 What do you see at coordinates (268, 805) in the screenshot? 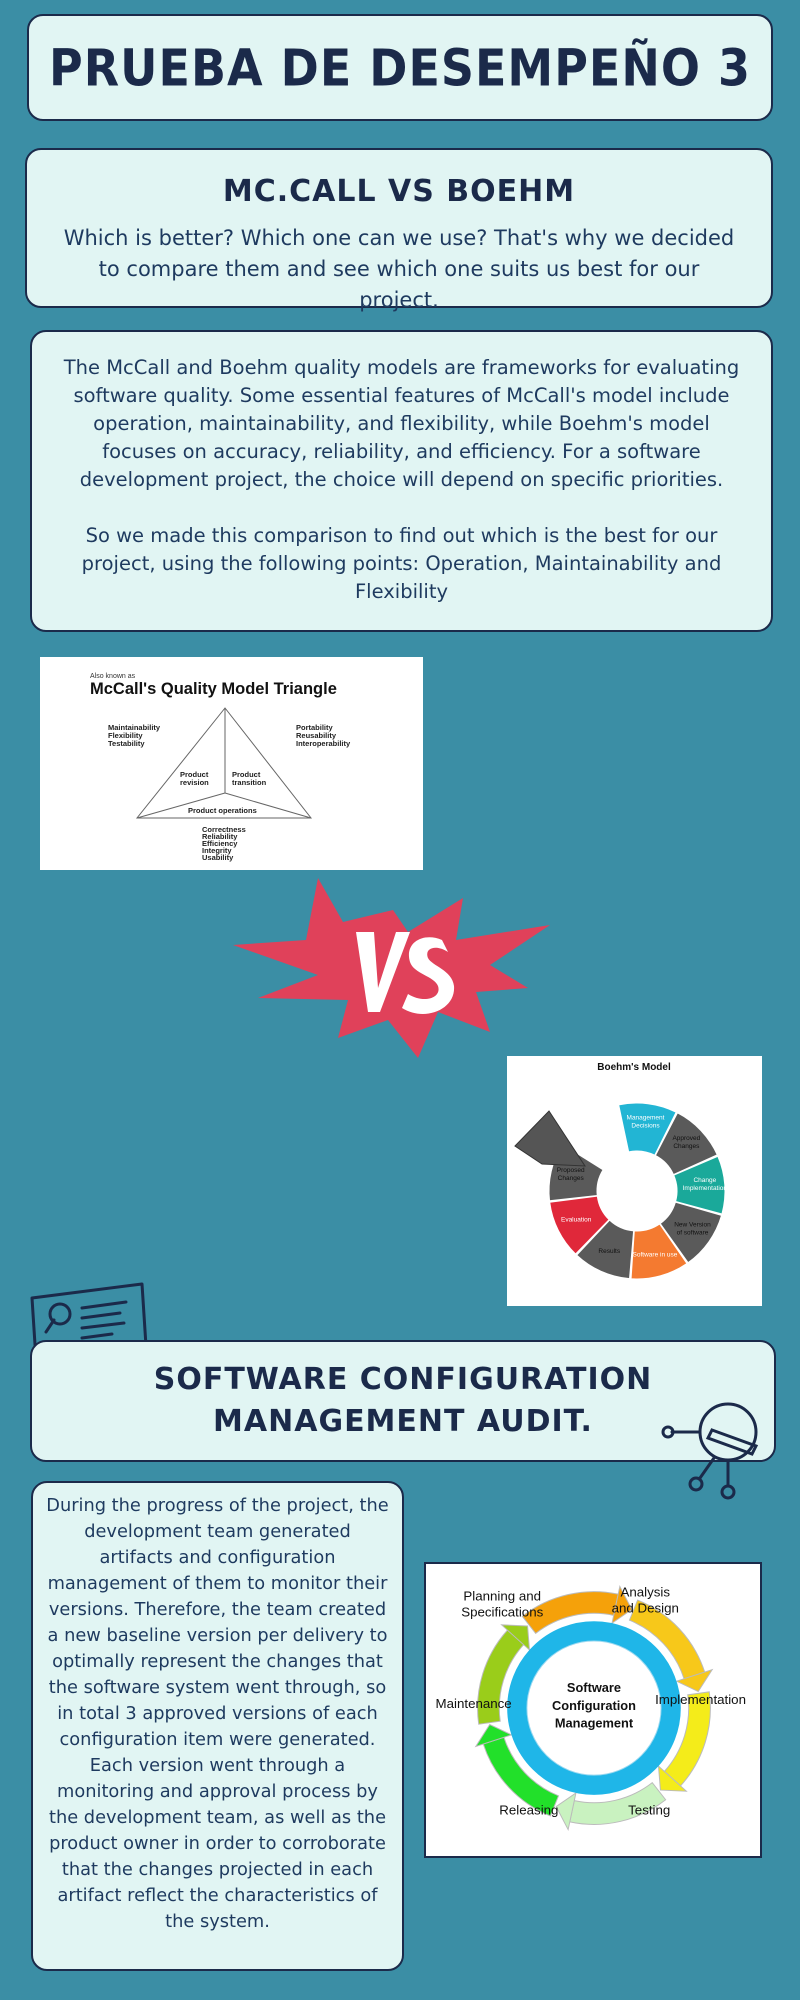
I see `mccall-split-right` at bounding box center [268, 805].